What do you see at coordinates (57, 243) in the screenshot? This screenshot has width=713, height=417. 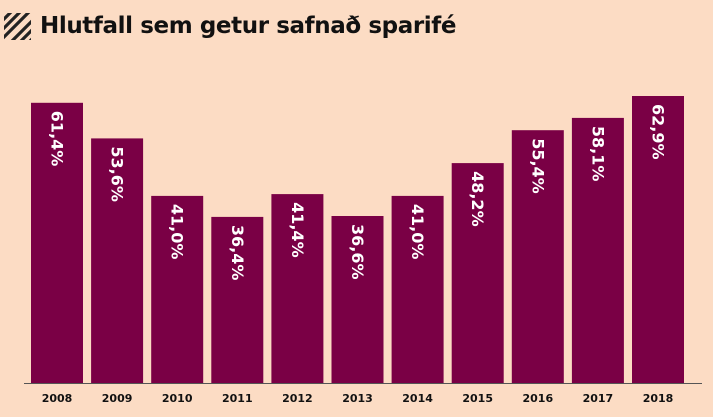 I see `bar-2008` at bounding box center [57, 243].